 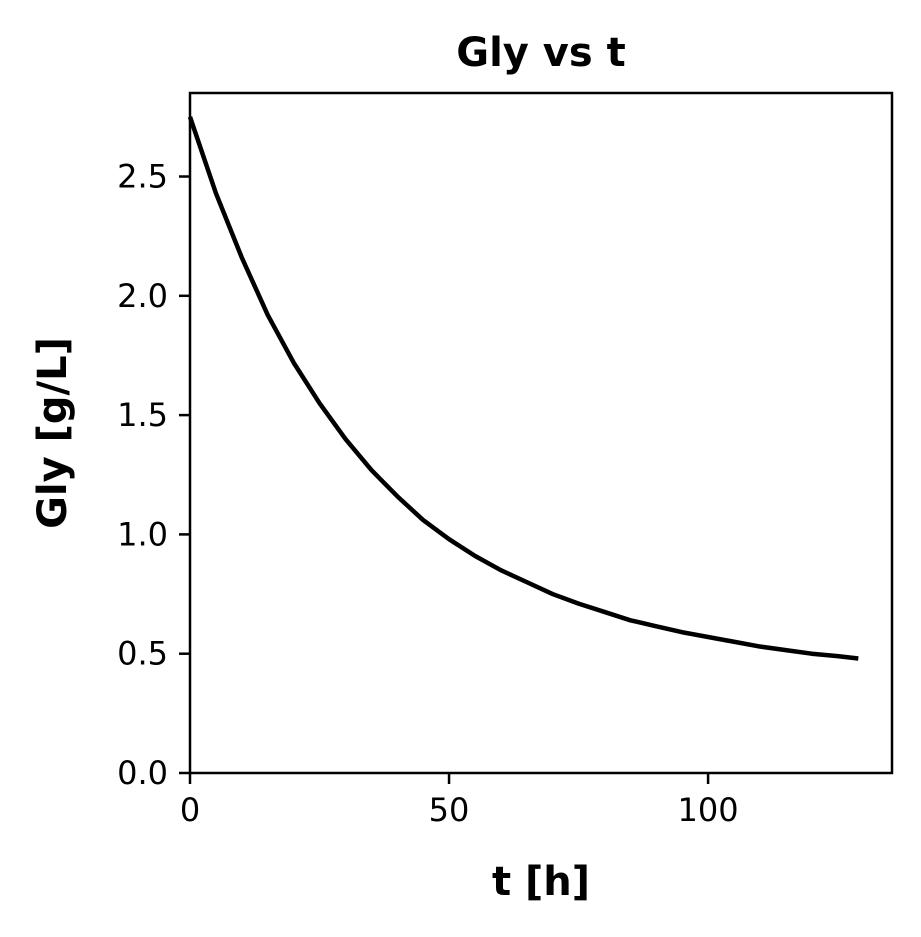 What do you see at coordinates (708, 810) in the screenshot?
I see `x-tick-label: 100` at bounding box center [708, 810].